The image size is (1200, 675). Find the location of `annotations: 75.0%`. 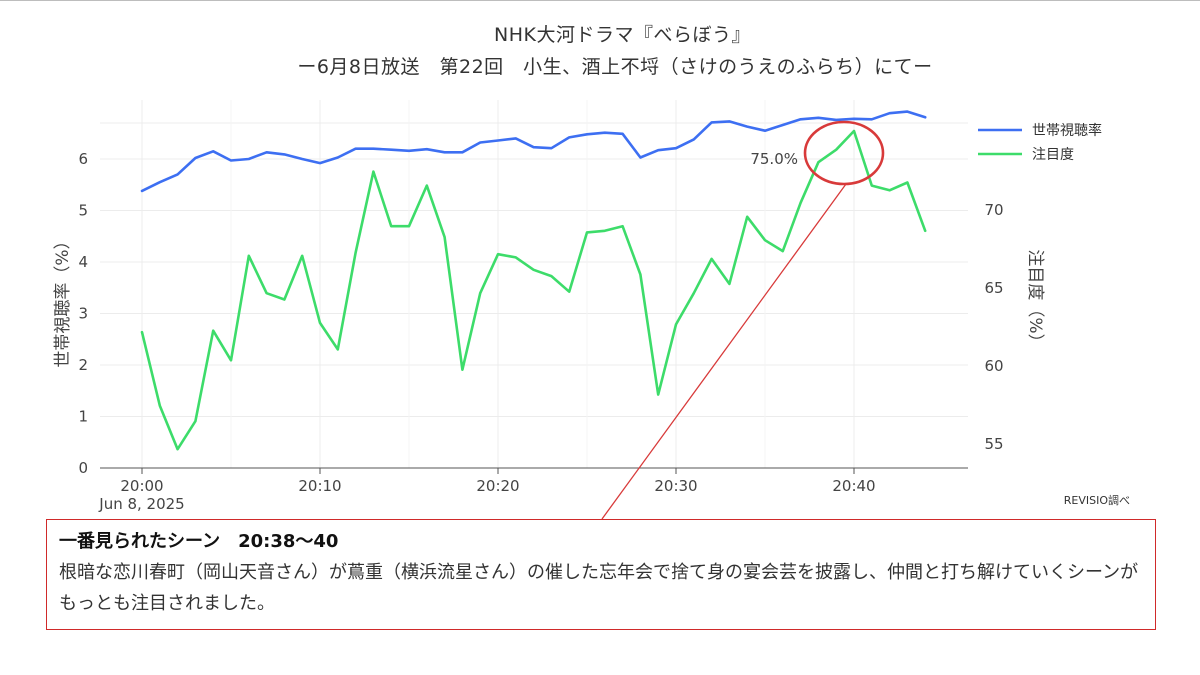

annotations: 75.0% is located at coordinates (743, 320).